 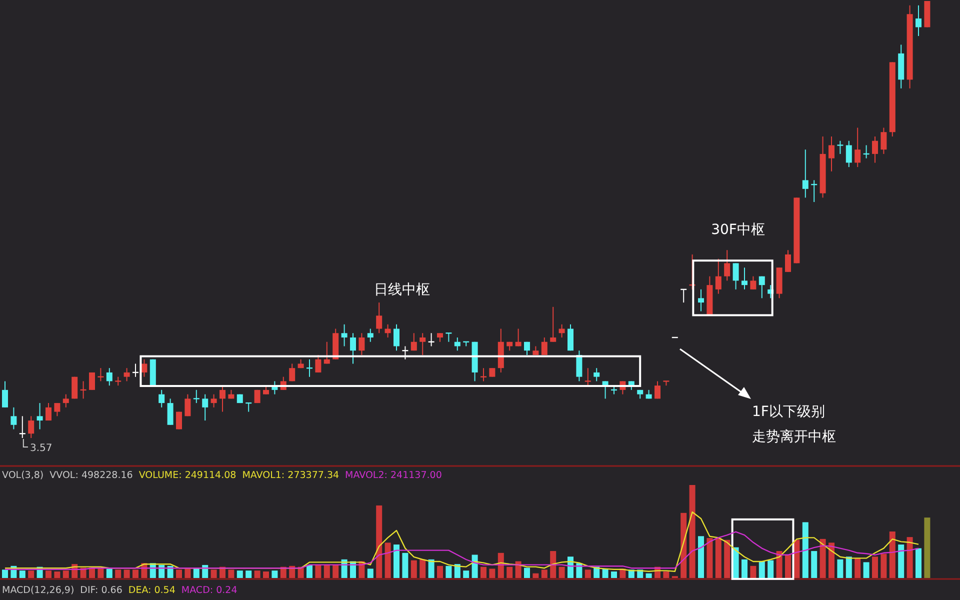 I want to click on text: VOLUME: 249114.08, so click(x=187, y=475).